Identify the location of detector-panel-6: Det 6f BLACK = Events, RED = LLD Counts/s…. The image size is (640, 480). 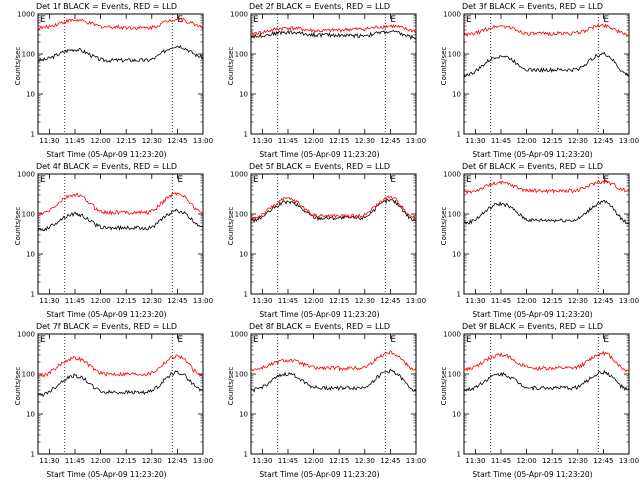
(532, 240).